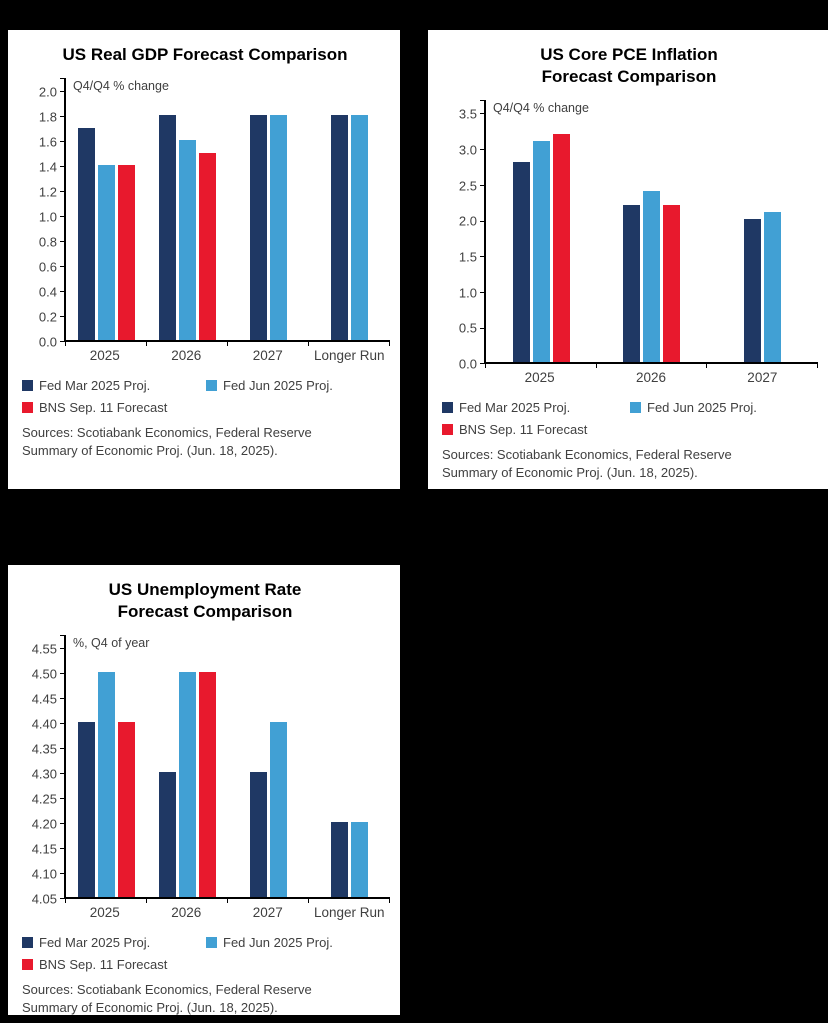  What do you see at coordinates (44, 724) in the screenshot?
I see `y-tick-label: 4.40` at bounding box center [44, 724].